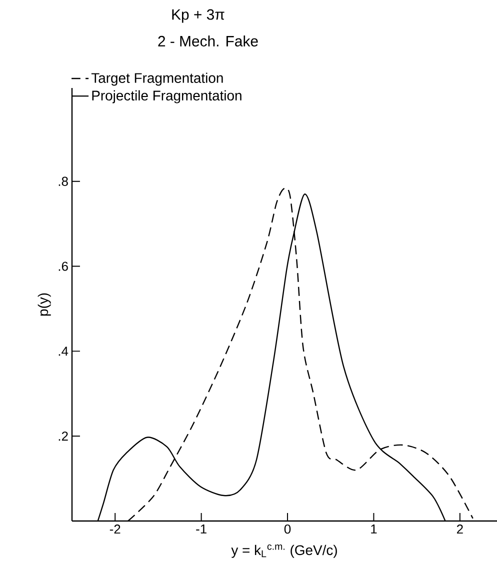 This screenshot has height=581, width=497. Describe the element at coordinates (167, 97) in the screenshot. I see `legend-label: Projectile Fragmentation` at that location.